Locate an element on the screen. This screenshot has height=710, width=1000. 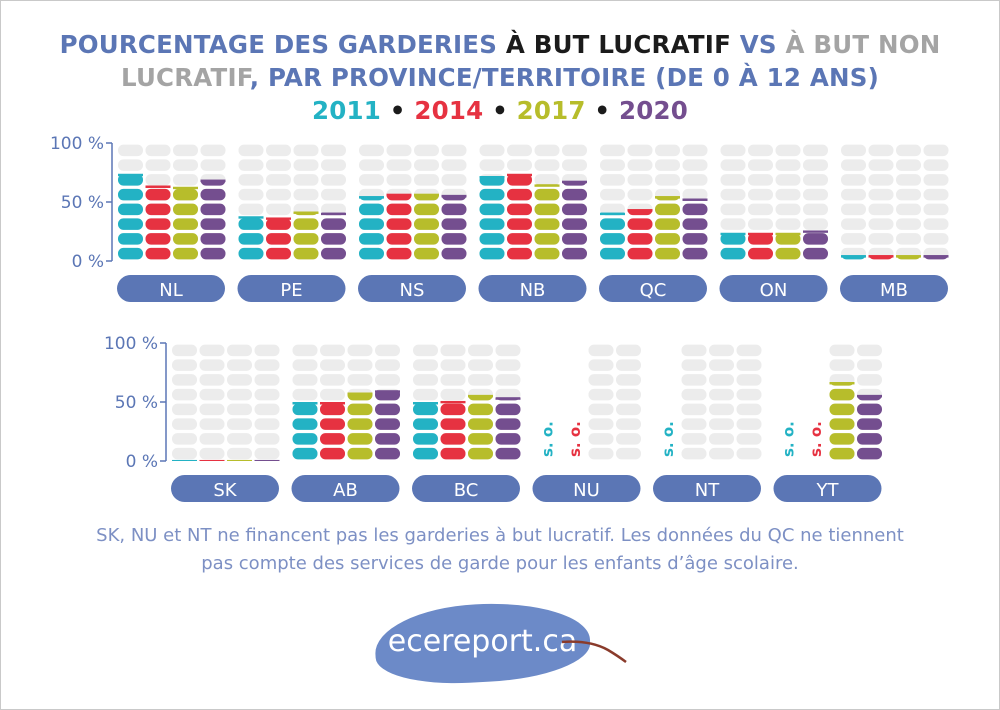
bar-ab-2017 is located at coordinates (360, 426).